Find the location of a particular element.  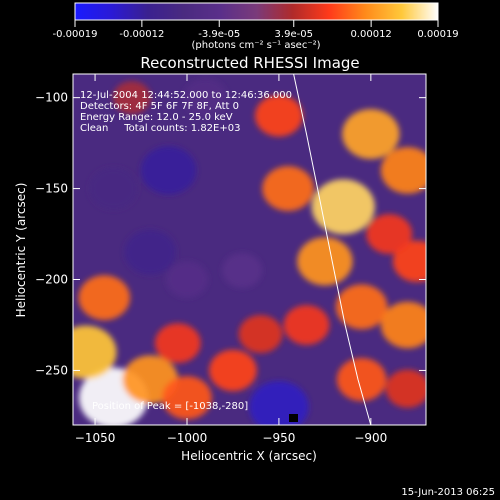

annotation-detectors: Detectors: 4F 5F 6F 7F 8F, Att 0 is located at coordinates (159, 106).